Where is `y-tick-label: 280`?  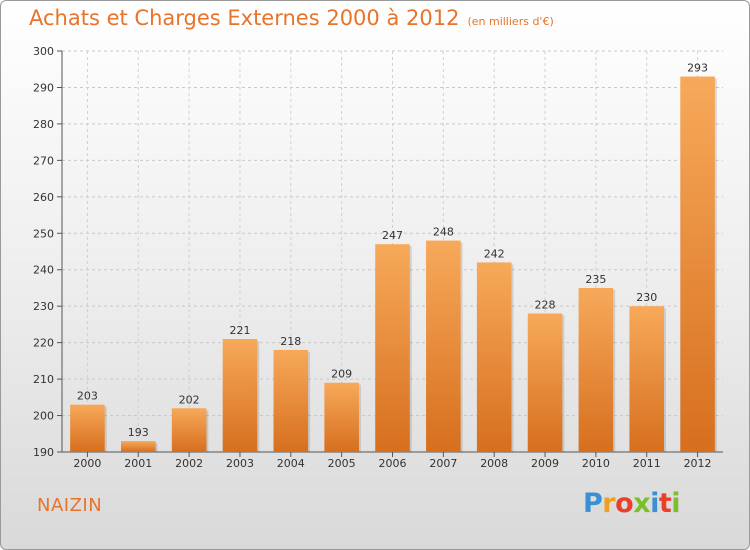
y-tick-label: 280 is located at coordinates (43, 124).